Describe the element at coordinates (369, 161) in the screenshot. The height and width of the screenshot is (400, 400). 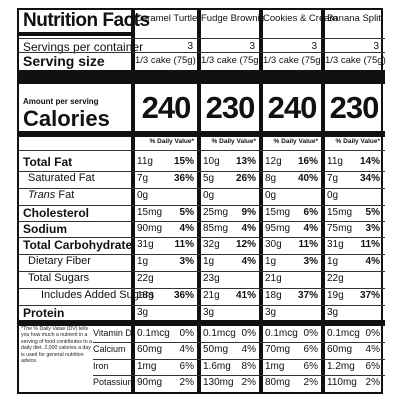
I see `daily-value-percent: 14%` at that location.